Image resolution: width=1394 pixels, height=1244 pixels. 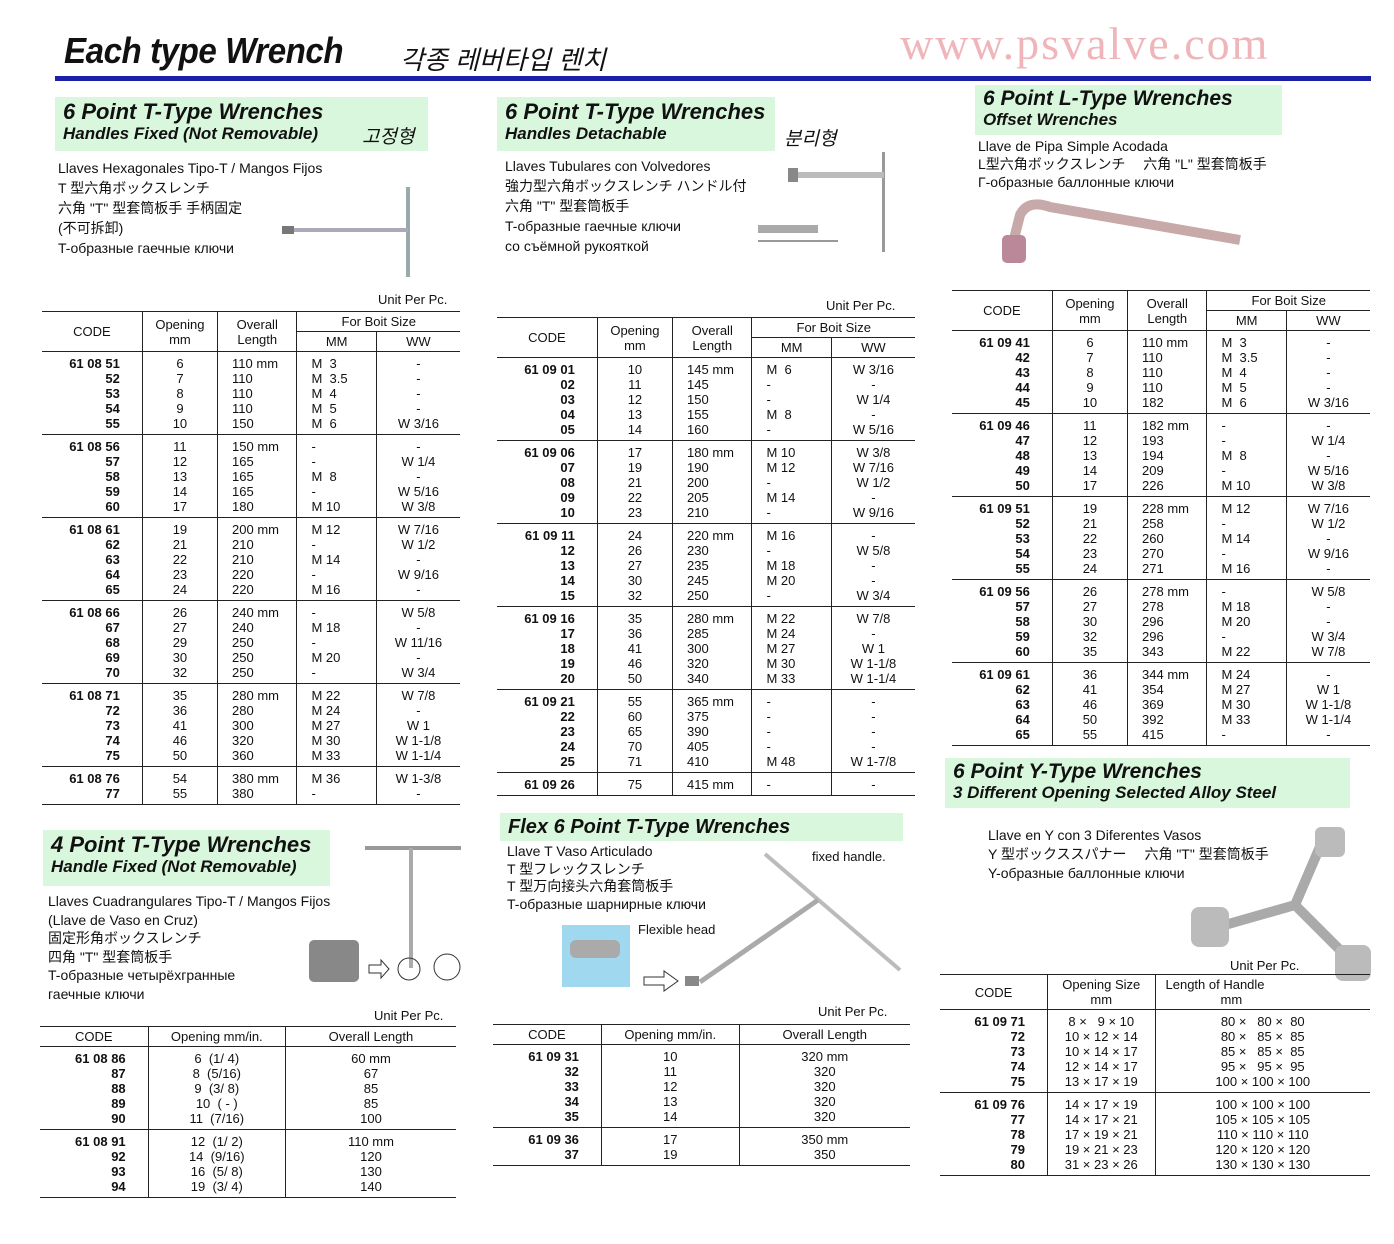 I want to click on cell-bolt-mm: M 22, so click(x=1246, y=653).